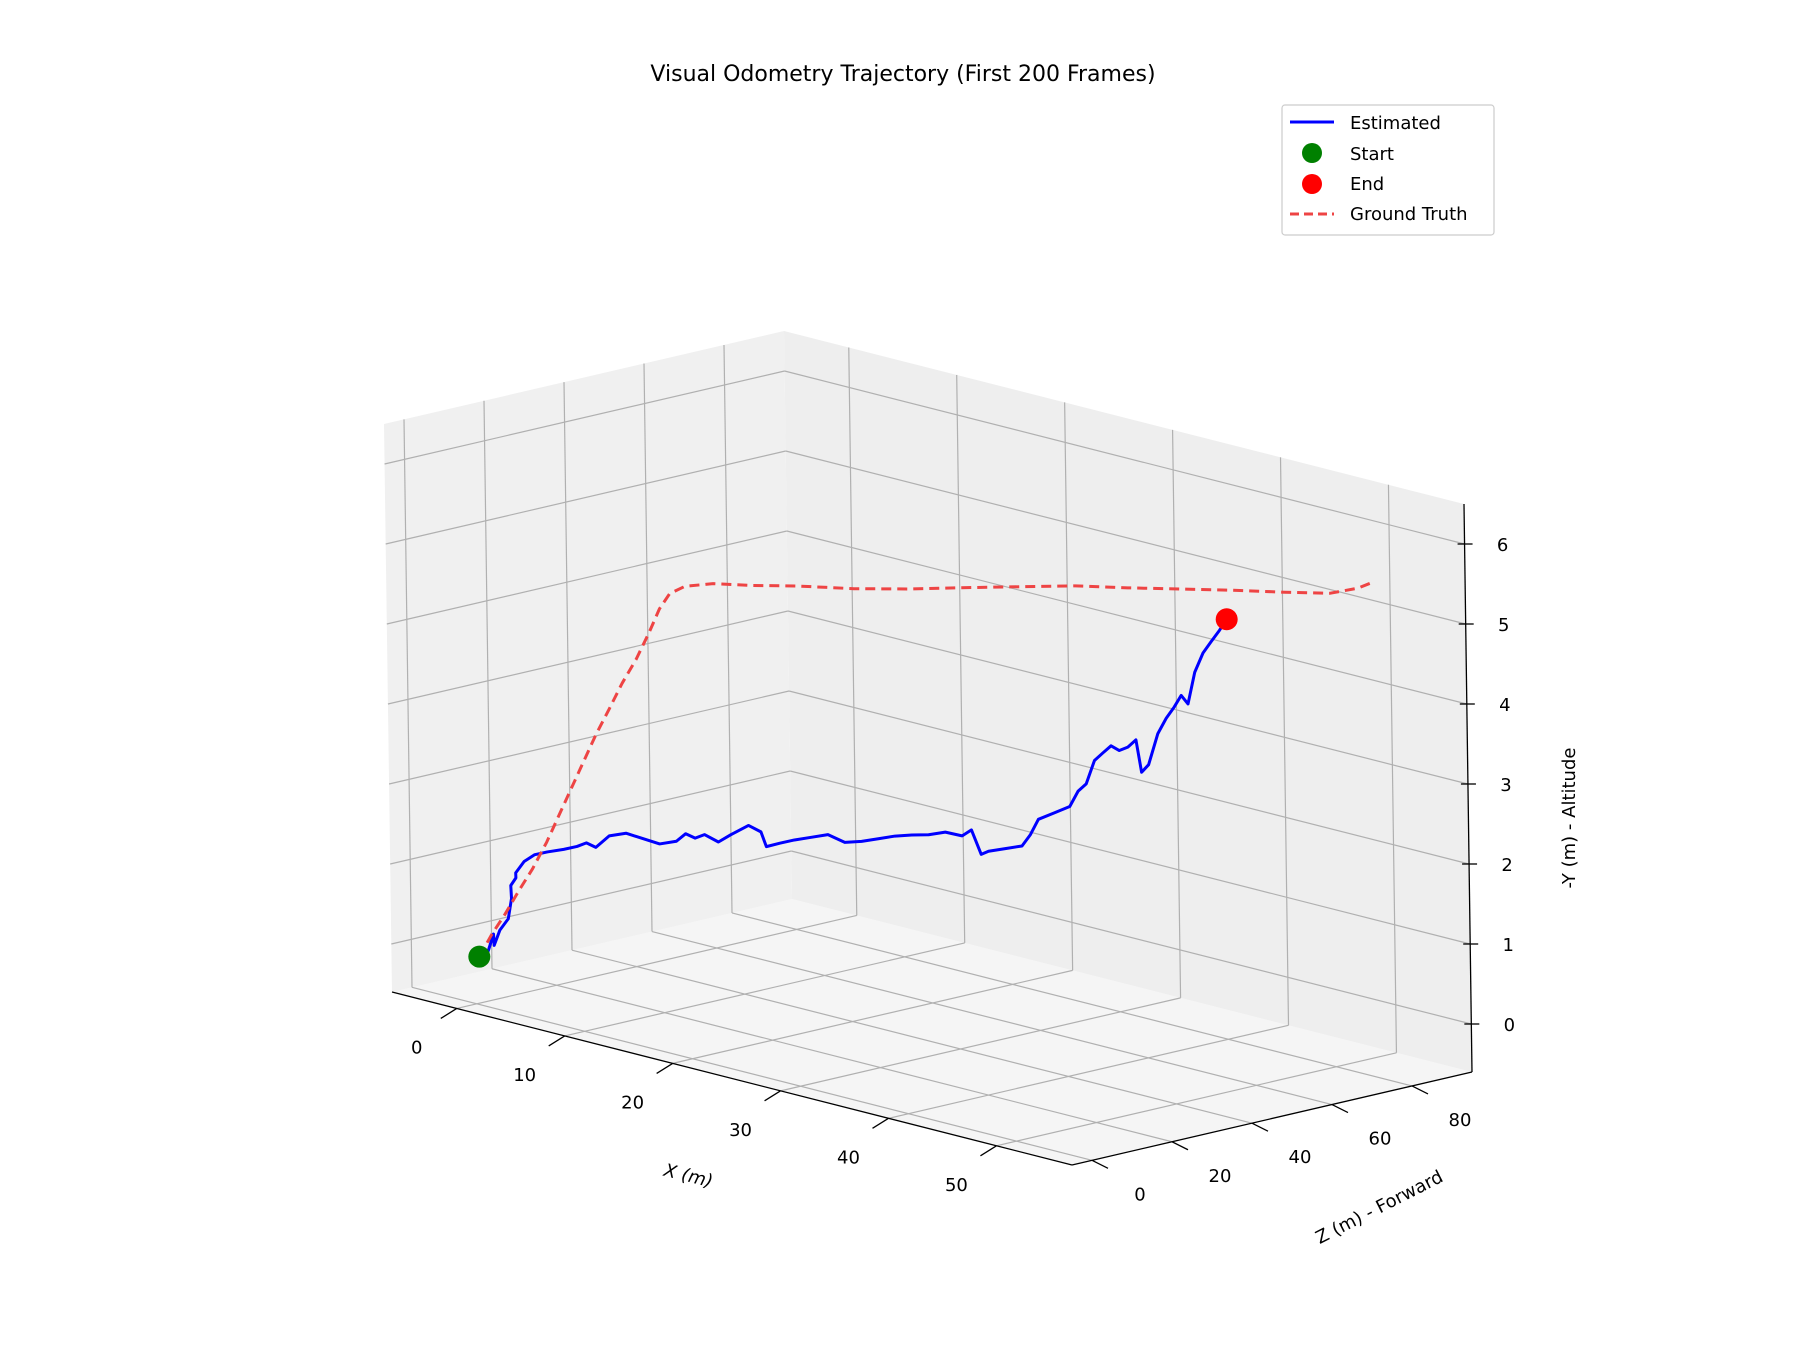 The height and width of the screenshot is (1350, 1800). Describe the element at coordinates (1300, 1157) in the screenshot. I see `y-tick-label: 40` at that location.